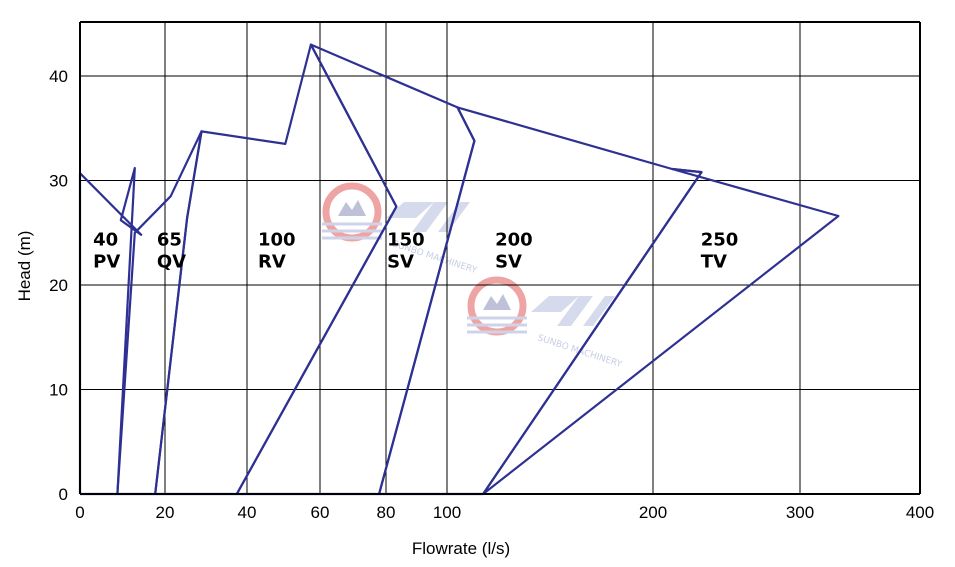  What do you see at coordinates (24, 266) in the screenshot?
I see `y-axis-title: Head (m)` at bounding box center [24, 266].